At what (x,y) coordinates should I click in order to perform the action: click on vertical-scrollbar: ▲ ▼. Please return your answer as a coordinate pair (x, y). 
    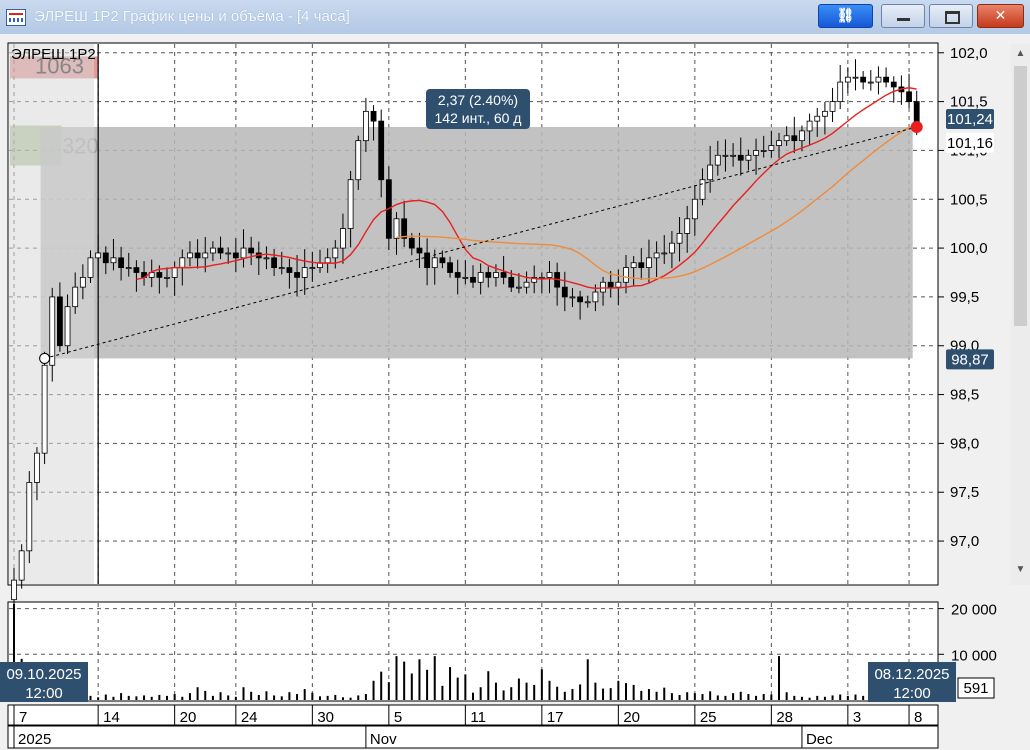
    Looking at the image, I should click on (1020, 314).